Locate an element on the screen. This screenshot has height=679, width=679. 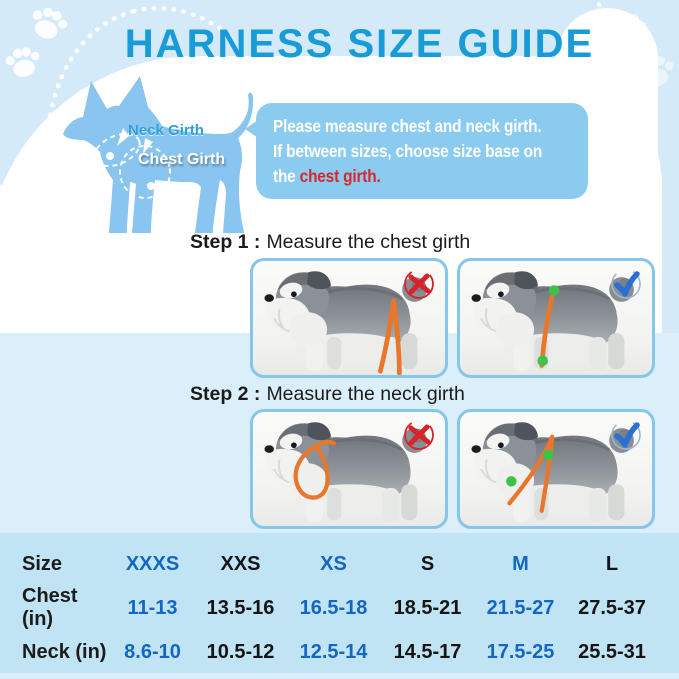
note-line-2: If between sizes, choose size base on is located at coordinates (408, 151).